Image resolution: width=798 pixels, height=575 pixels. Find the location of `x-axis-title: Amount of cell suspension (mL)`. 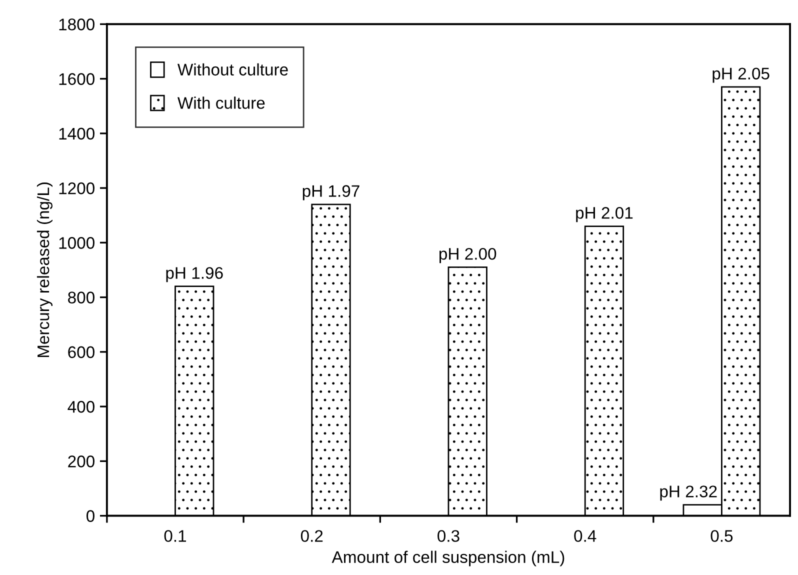

x-axis-title: Amount of cell suspension (mL) is located at coordinates (448, 558).